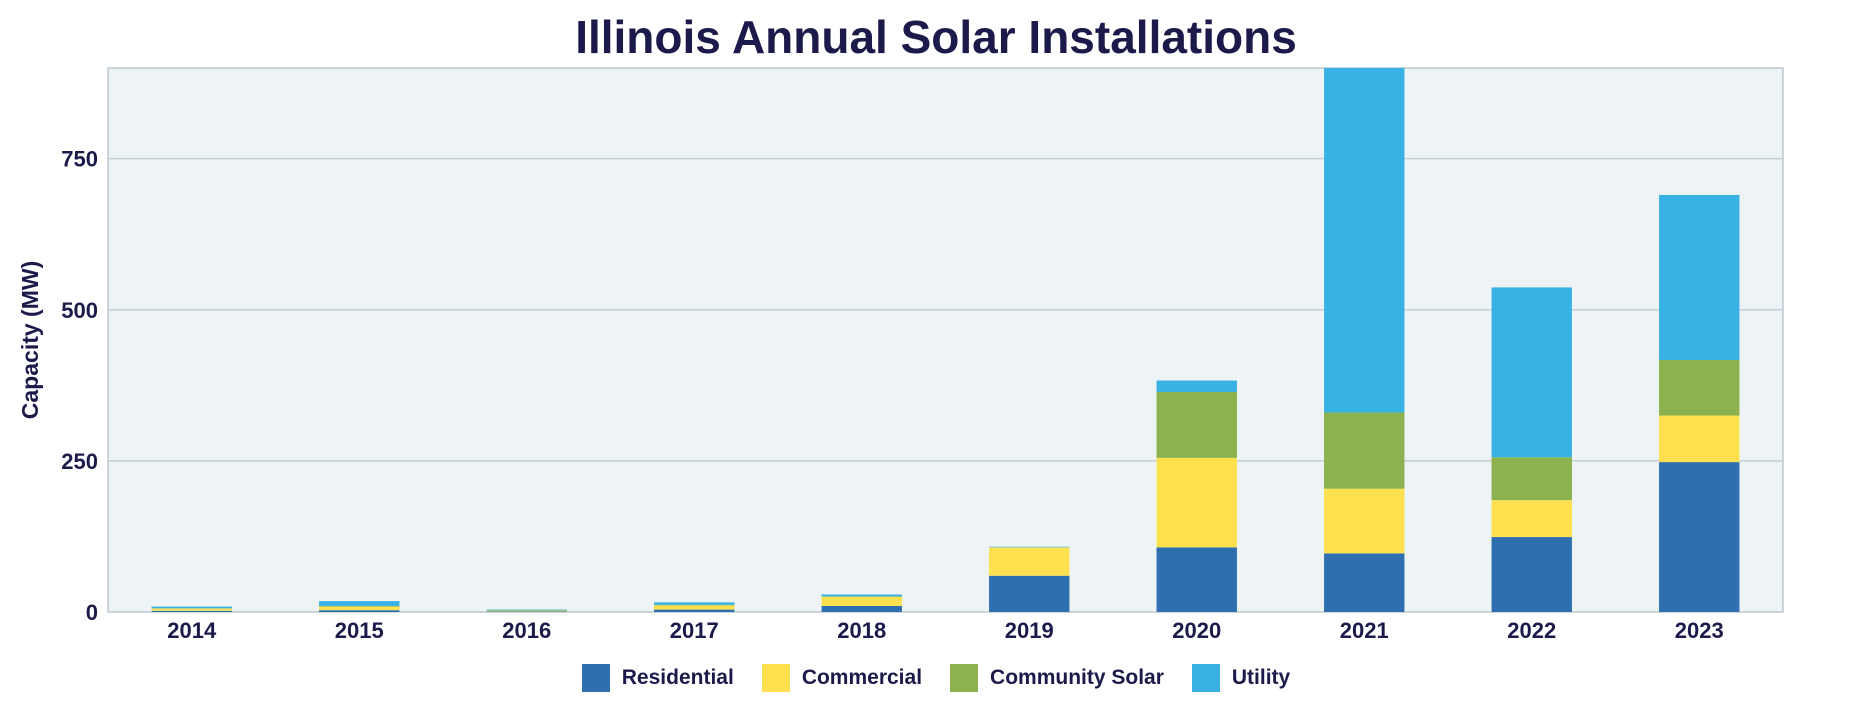  Describe the element at coordinates (359, 611) in the screenshot. I see `bar-2015-residential` at that location.